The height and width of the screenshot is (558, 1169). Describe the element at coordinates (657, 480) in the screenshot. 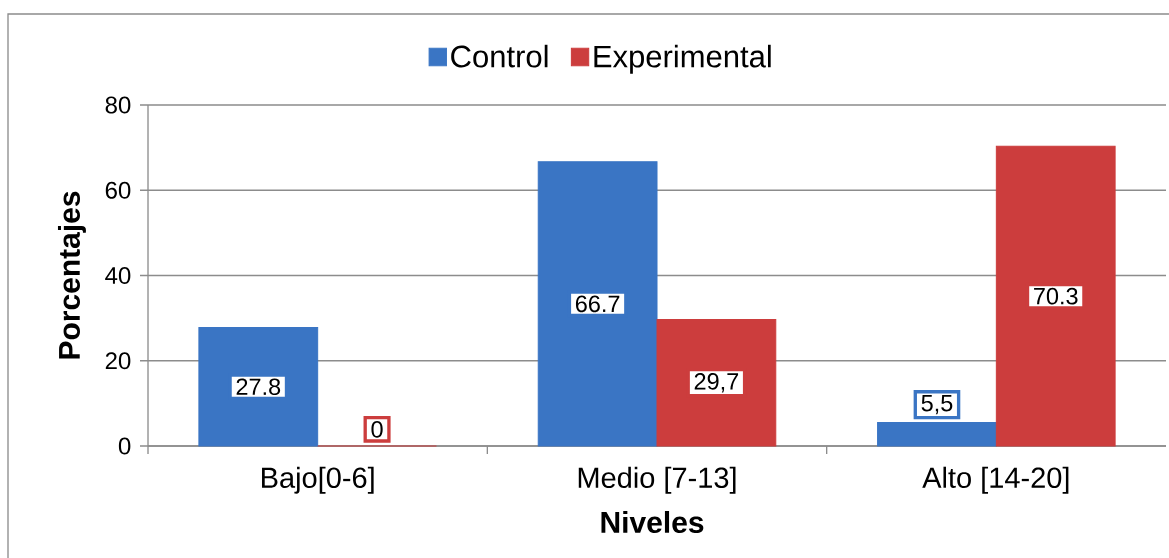

I see `x-tick-label: Medio [7-13]` at that location.